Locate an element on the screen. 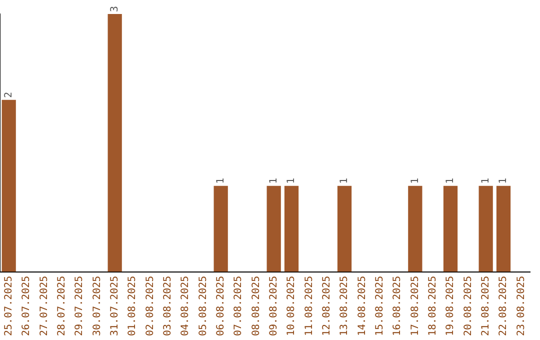 The height and width of the screenshot is (340, 540). x-tick-label: 13.08.2025 is located at coordinates (344, 306).